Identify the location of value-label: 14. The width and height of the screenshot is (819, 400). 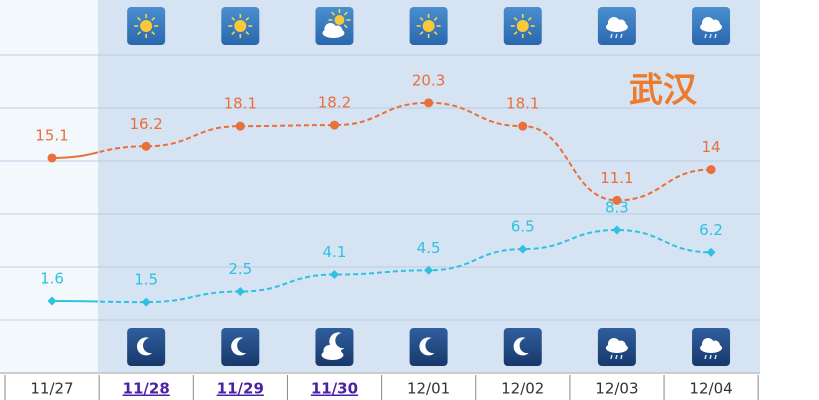
(711, 147).